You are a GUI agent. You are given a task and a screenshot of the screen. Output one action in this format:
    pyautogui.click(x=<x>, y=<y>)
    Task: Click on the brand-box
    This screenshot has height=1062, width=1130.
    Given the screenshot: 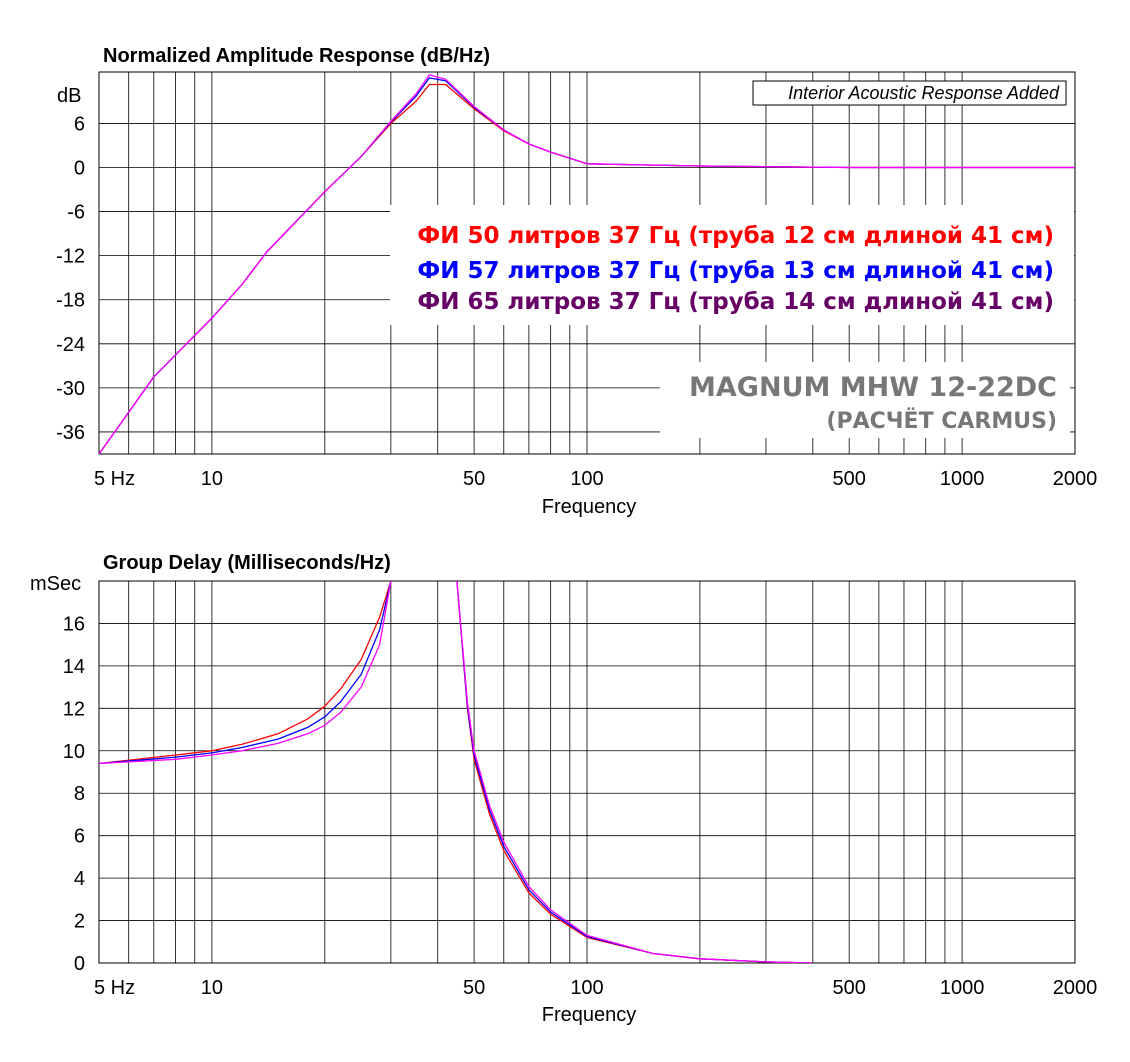 What is the action you would take?
    pyautogui.click(x=865, y=400)
    